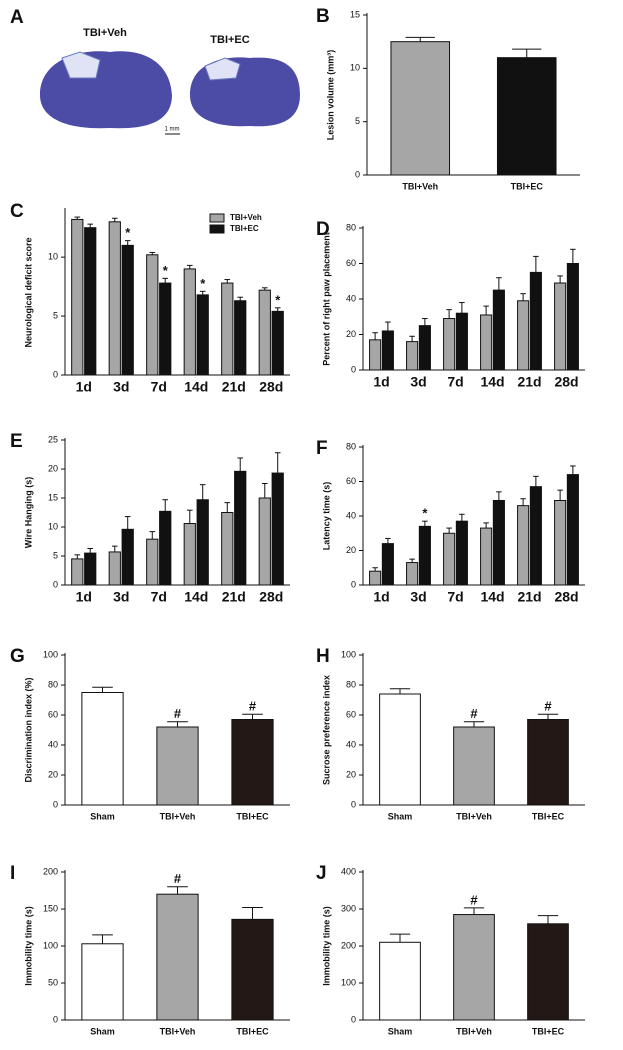 The height and width of the screenshot is (1050, 623). Describe the element at coordinates (53, 497) in the screenshot. I see `y-tick-label: 15` at that location.